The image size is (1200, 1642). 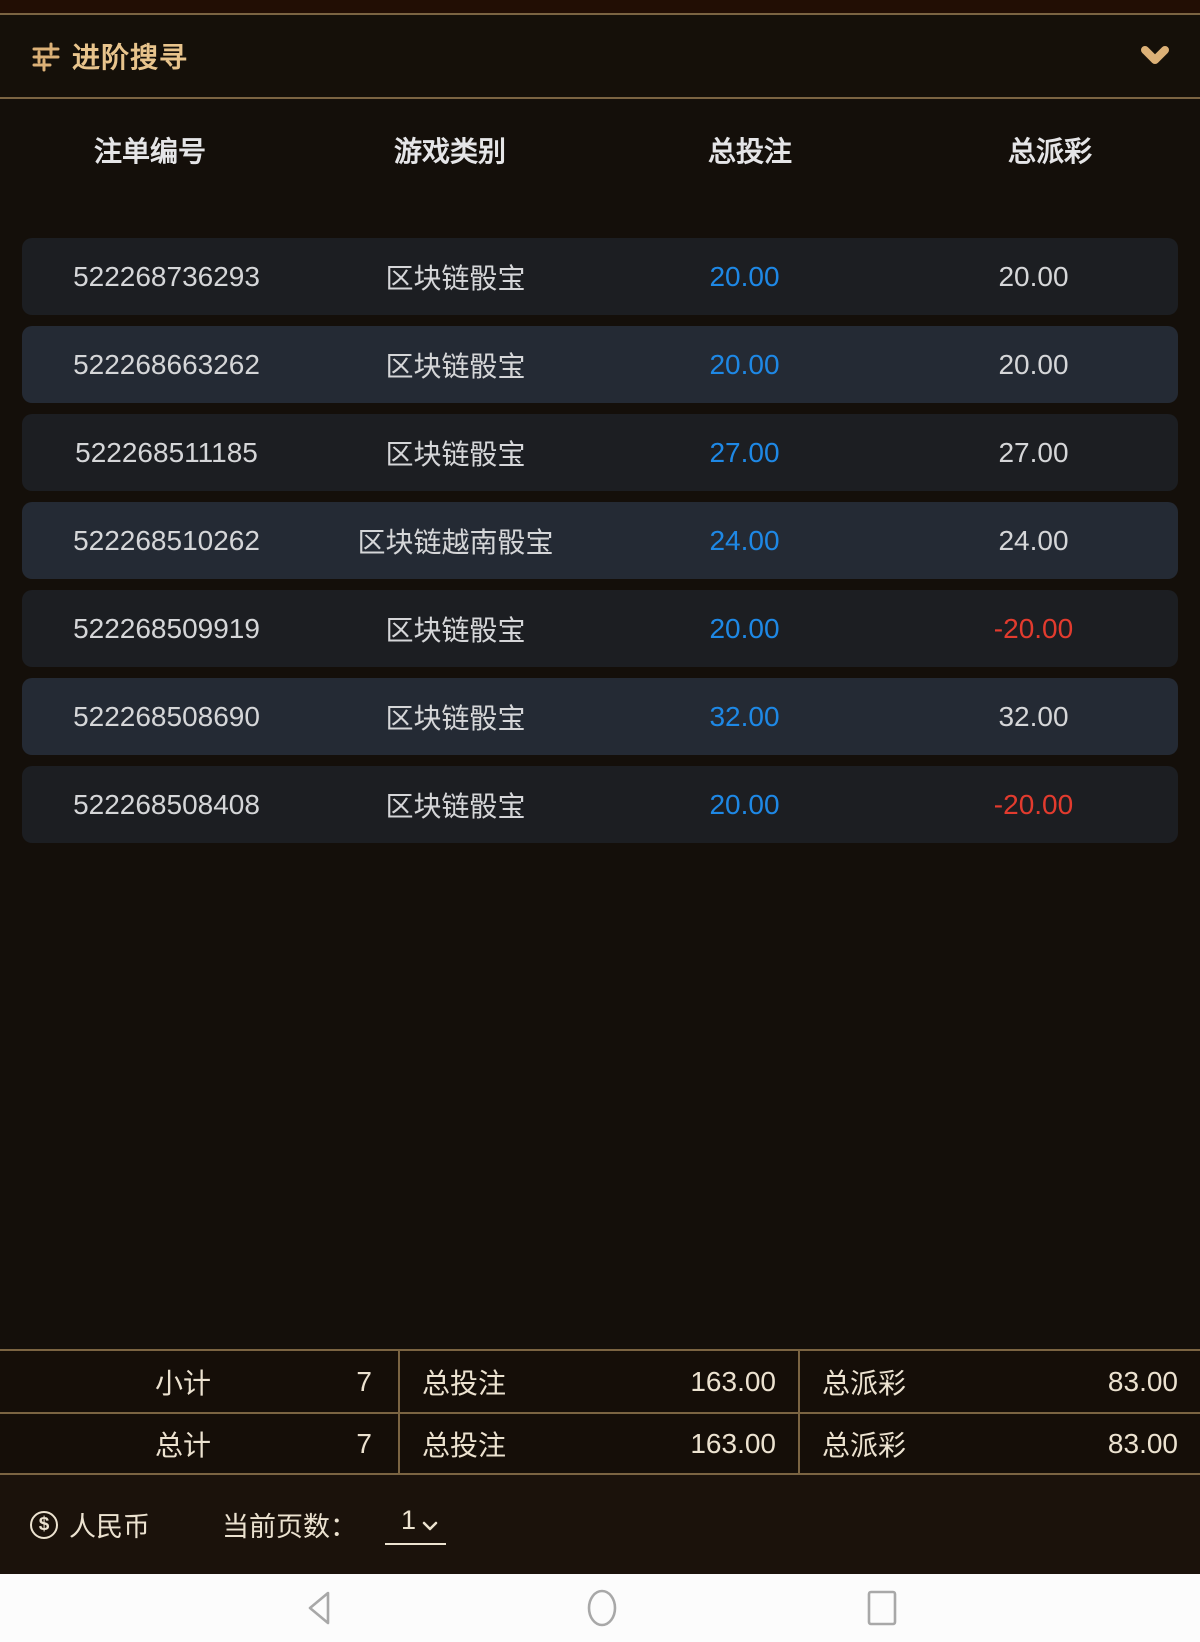 I want to click on advanced-search-bar: 进阶搜寻, so click(x=600, y=57).